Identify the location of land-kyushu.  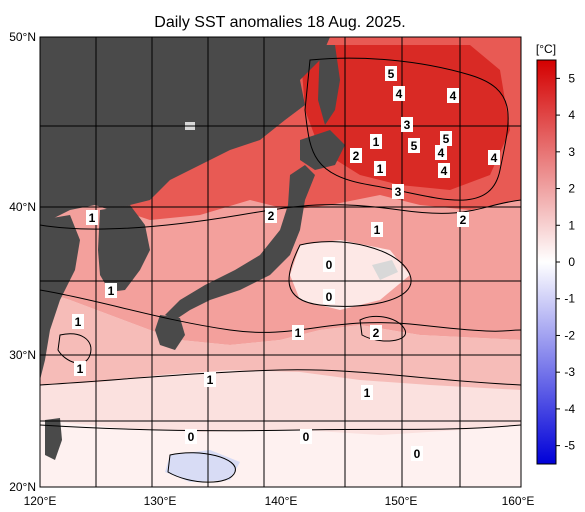
(170, 332).